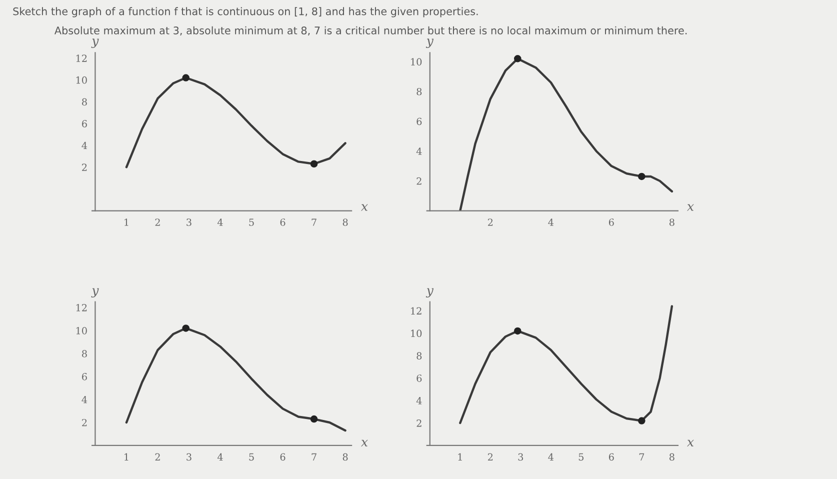 The width and height of the screenshot is (837, 479). Describe the element at coordinates (370, 31) in the screenshot. I see `chart-subtitle: Absolute maximum at 3, absolute minimum at 8, 7 is a critical number but there is no local maximum or minimum there.` at that location.